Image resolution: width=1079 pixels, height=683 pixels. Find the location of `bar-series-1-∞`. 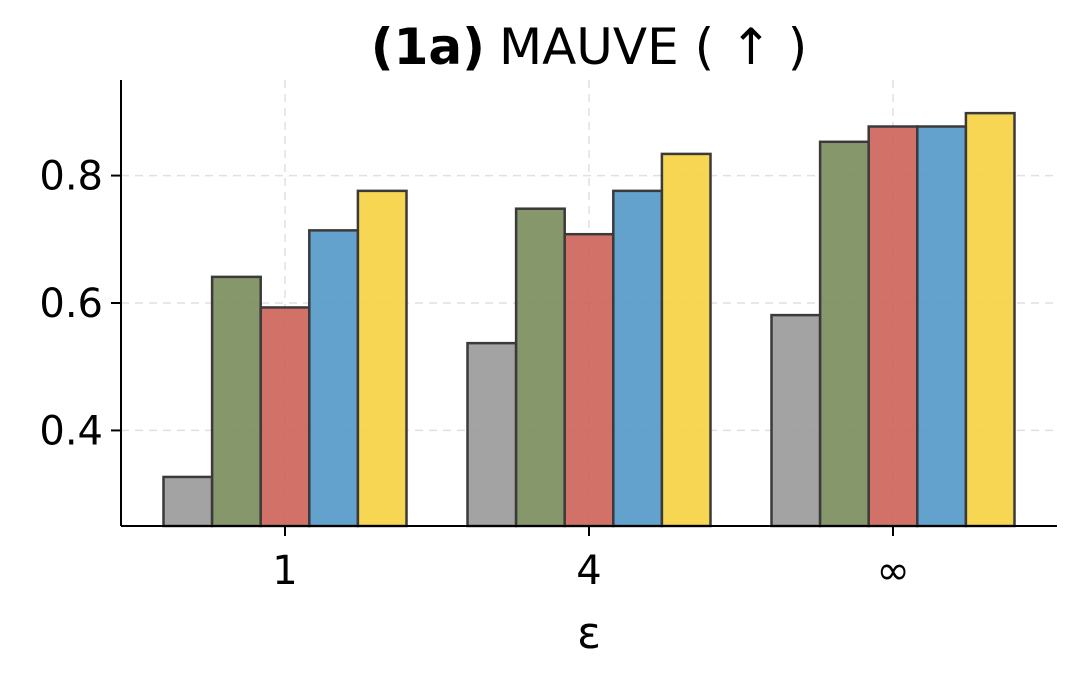

bar-series-1-∞ is located at coordinates (796, 420).